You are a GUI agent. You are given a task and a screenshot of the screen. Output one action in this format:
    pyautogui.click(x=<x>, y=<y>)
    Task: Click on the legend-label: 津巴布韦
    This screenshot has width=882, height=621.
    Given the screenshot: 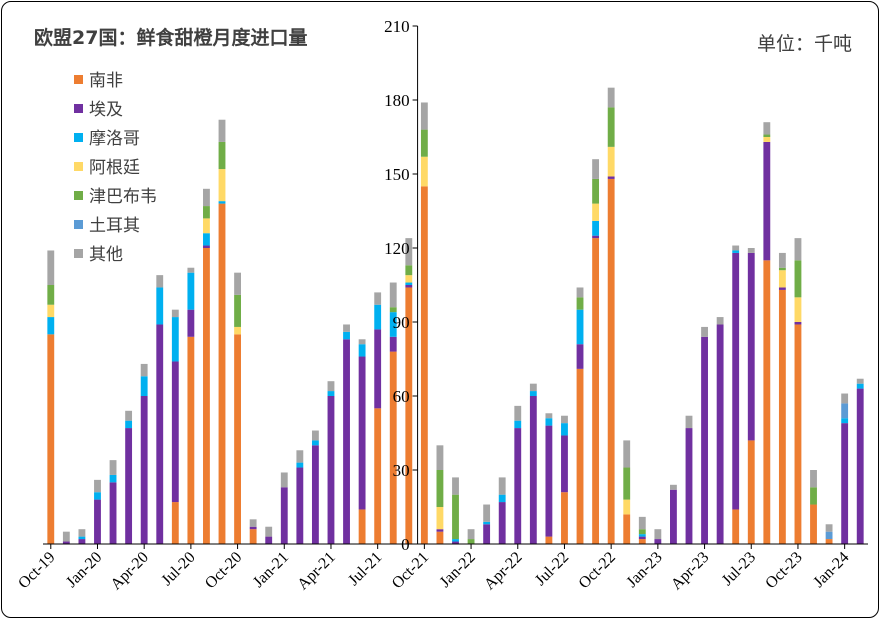 What is the action you would take?
    pyautogui.click(x=123, y=197)
    